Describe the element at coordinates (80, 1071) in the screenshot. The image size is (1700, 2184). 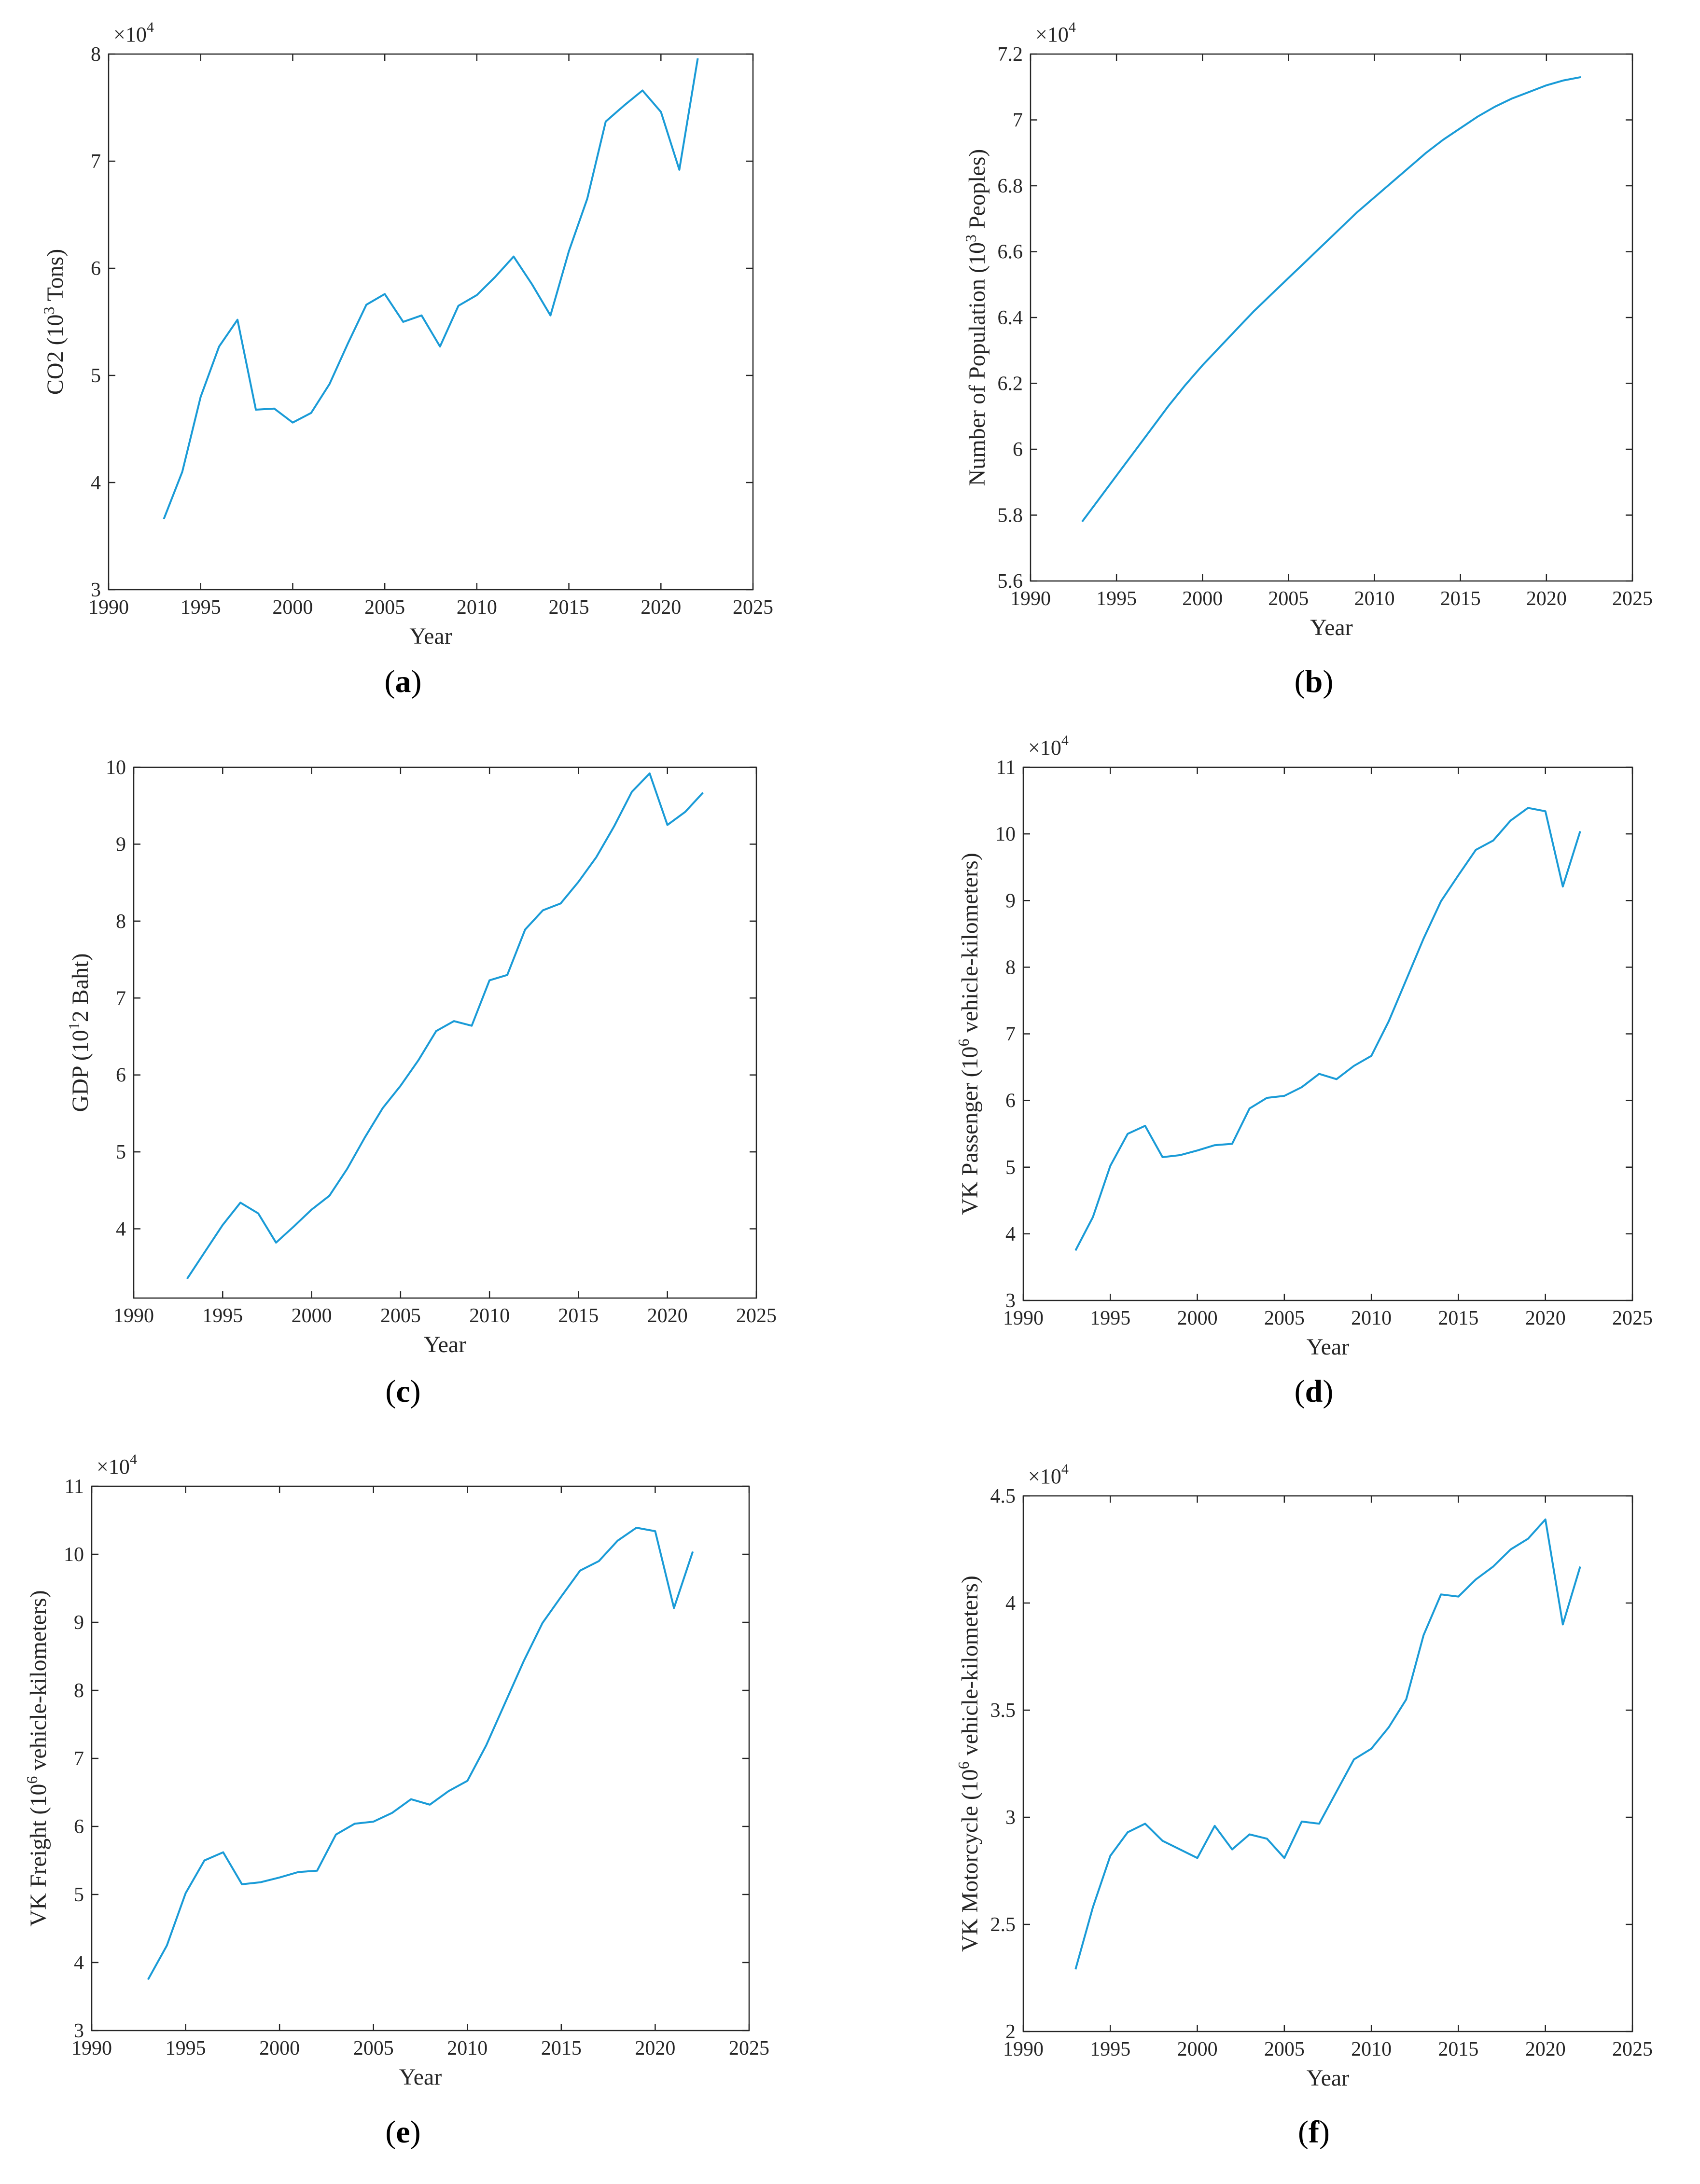
I see `y-axis-label-part: GDP (10` at that location.